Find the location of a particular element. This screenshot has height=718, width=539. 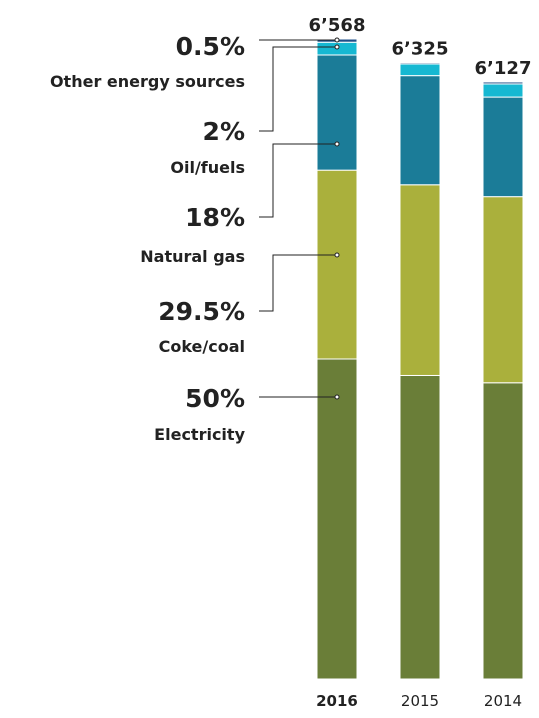

category-label-coke-coal: Coke/coal is located at coordinates (202, 346).